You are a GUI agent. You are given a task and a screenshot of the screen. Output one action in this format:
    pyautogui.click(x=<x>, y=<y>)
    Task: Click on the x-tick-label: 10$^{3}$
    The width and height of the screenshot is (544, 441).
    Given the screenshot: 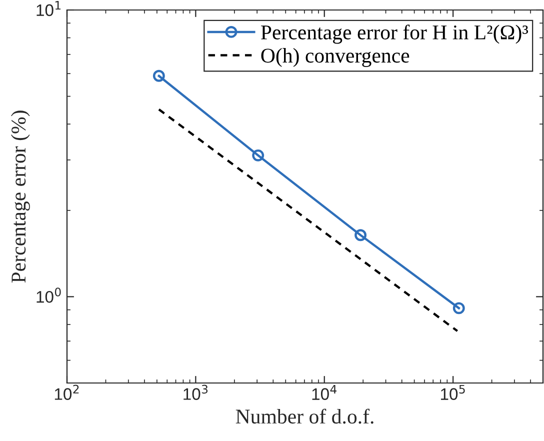 What is the action you would take?
    pyautogui.click(x=196, y=392)
    